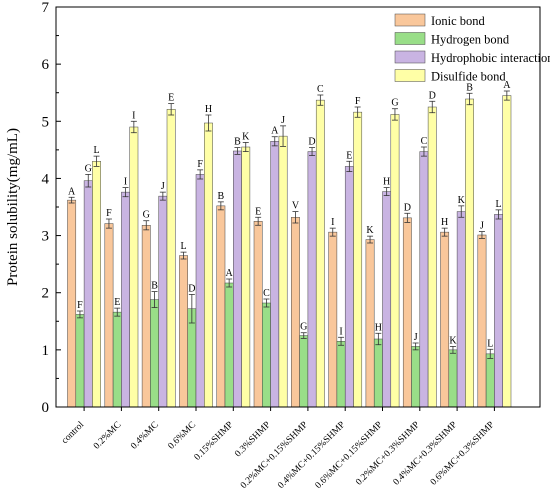  Describe the element at coordinates (458, 21) in the screenshot. I see `legend-label: Ionic bond` at that location.